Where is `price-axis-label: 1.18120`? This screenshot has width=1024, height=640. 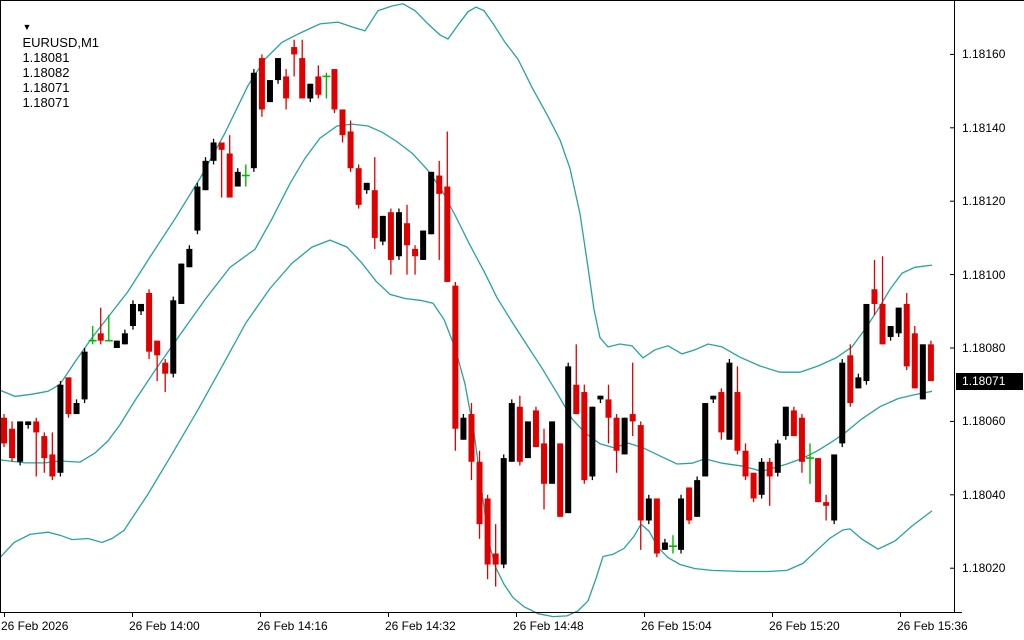
price-axis-label: 1.18120 is located at coordinates (984, 201).